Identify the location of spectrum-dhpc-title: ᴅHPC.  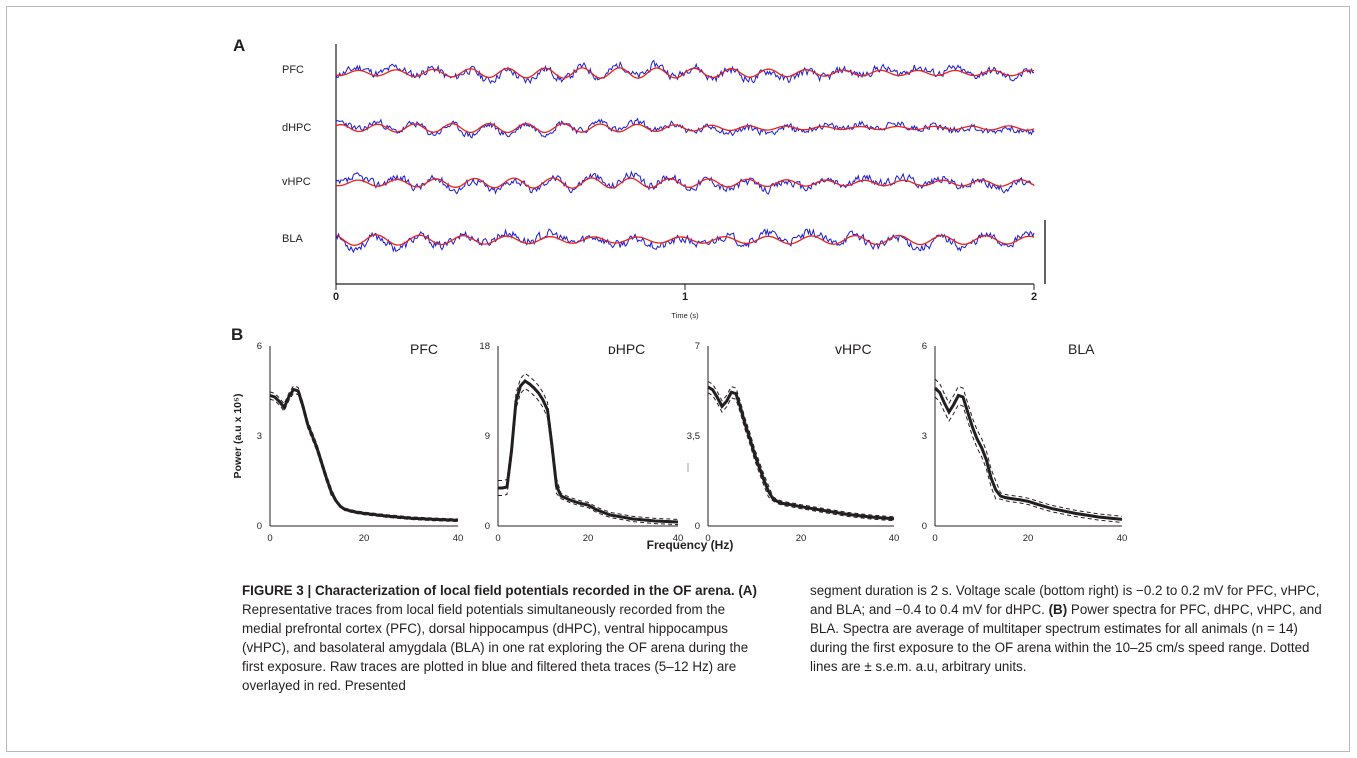
(626, 349).